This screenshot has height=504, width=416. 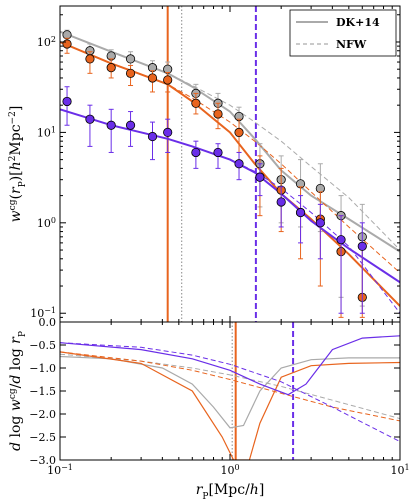 I want to click on bottom-ytick-label-5: −0.5, so click(x=42, y=345).